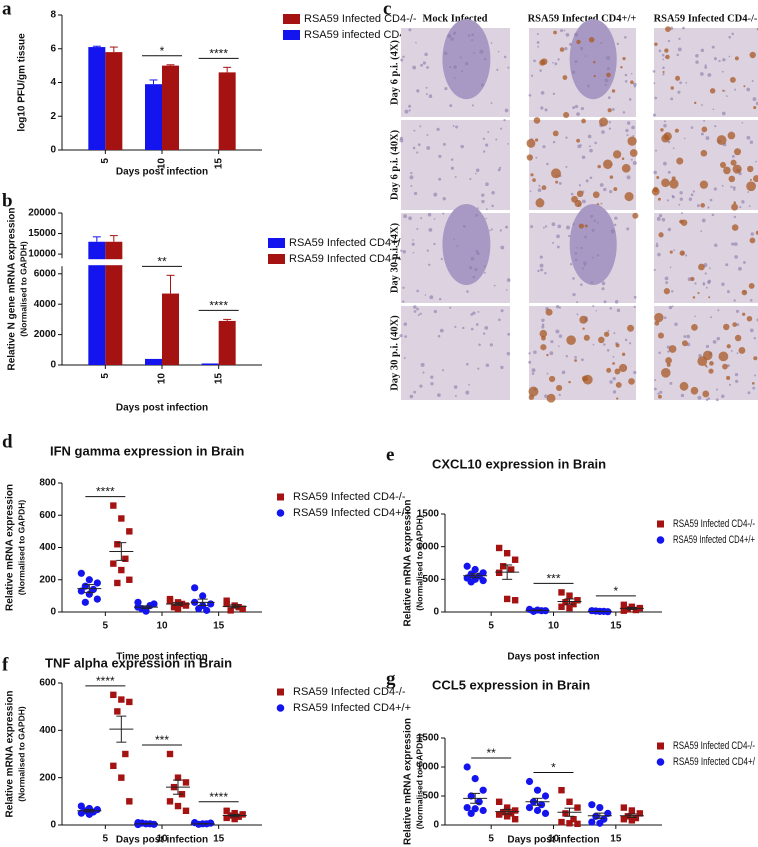  What do you see at coordinates (706, 18) in the screenshot?
I see `column-header: RSA59 Infected CD4-/-` at bounding box center [706, 18].